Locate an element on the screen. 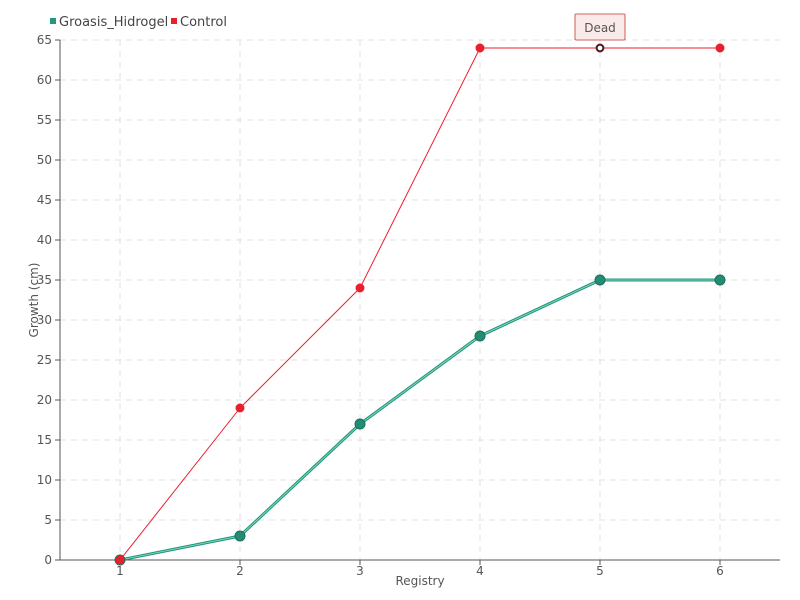 The height and width of the screenshot is (600, 800). legend-swatch-groasis-hidrogel is located at coordinates (53, 21).